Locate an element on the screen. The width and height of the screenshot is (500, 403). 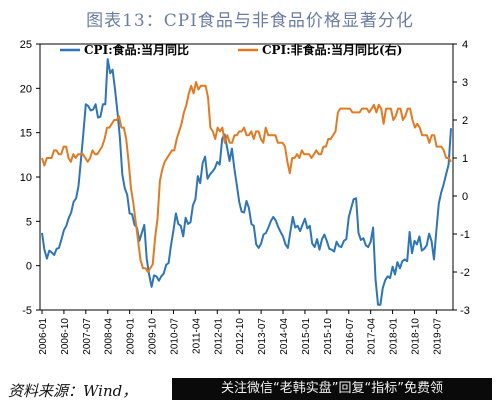
y-right-tick-label: 1 is located at coordinates (465, 159).